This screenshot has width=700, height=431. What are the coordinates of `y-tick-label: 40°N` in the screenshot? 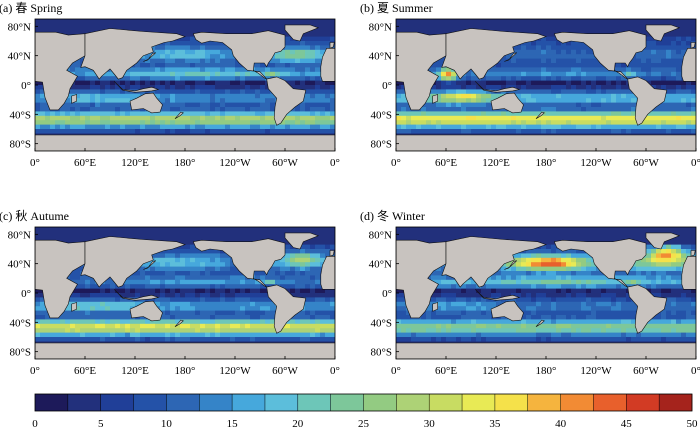 It's located at (19, 57).